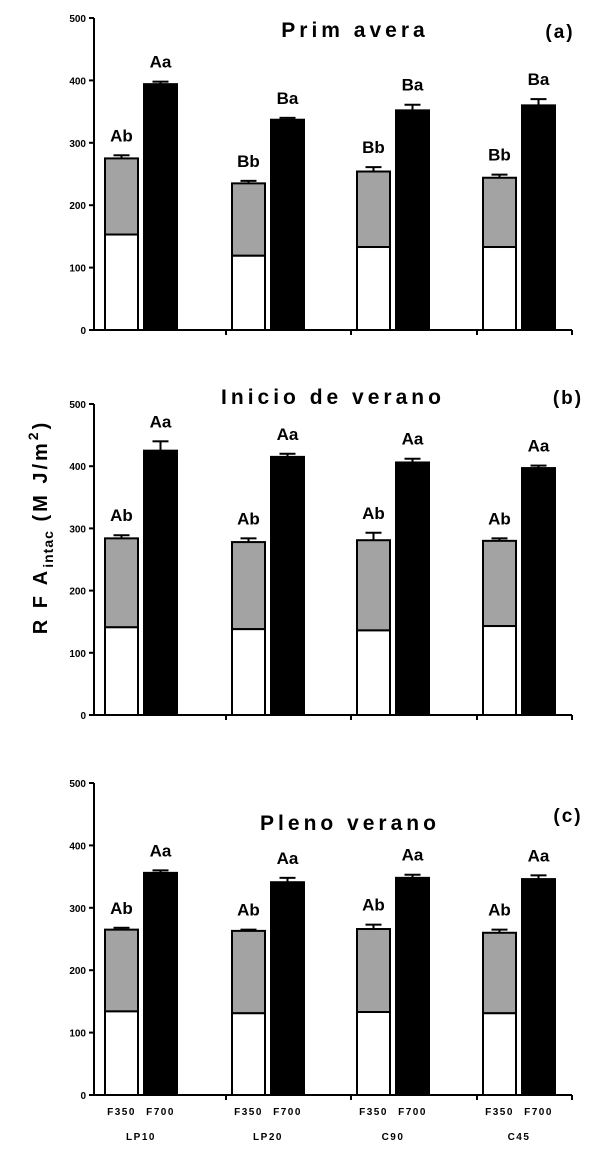  What do you see at coordinates (33, 434) in the screenshot?
I see `y-axis-label-sup: 2` at bounding box center [33, 434].